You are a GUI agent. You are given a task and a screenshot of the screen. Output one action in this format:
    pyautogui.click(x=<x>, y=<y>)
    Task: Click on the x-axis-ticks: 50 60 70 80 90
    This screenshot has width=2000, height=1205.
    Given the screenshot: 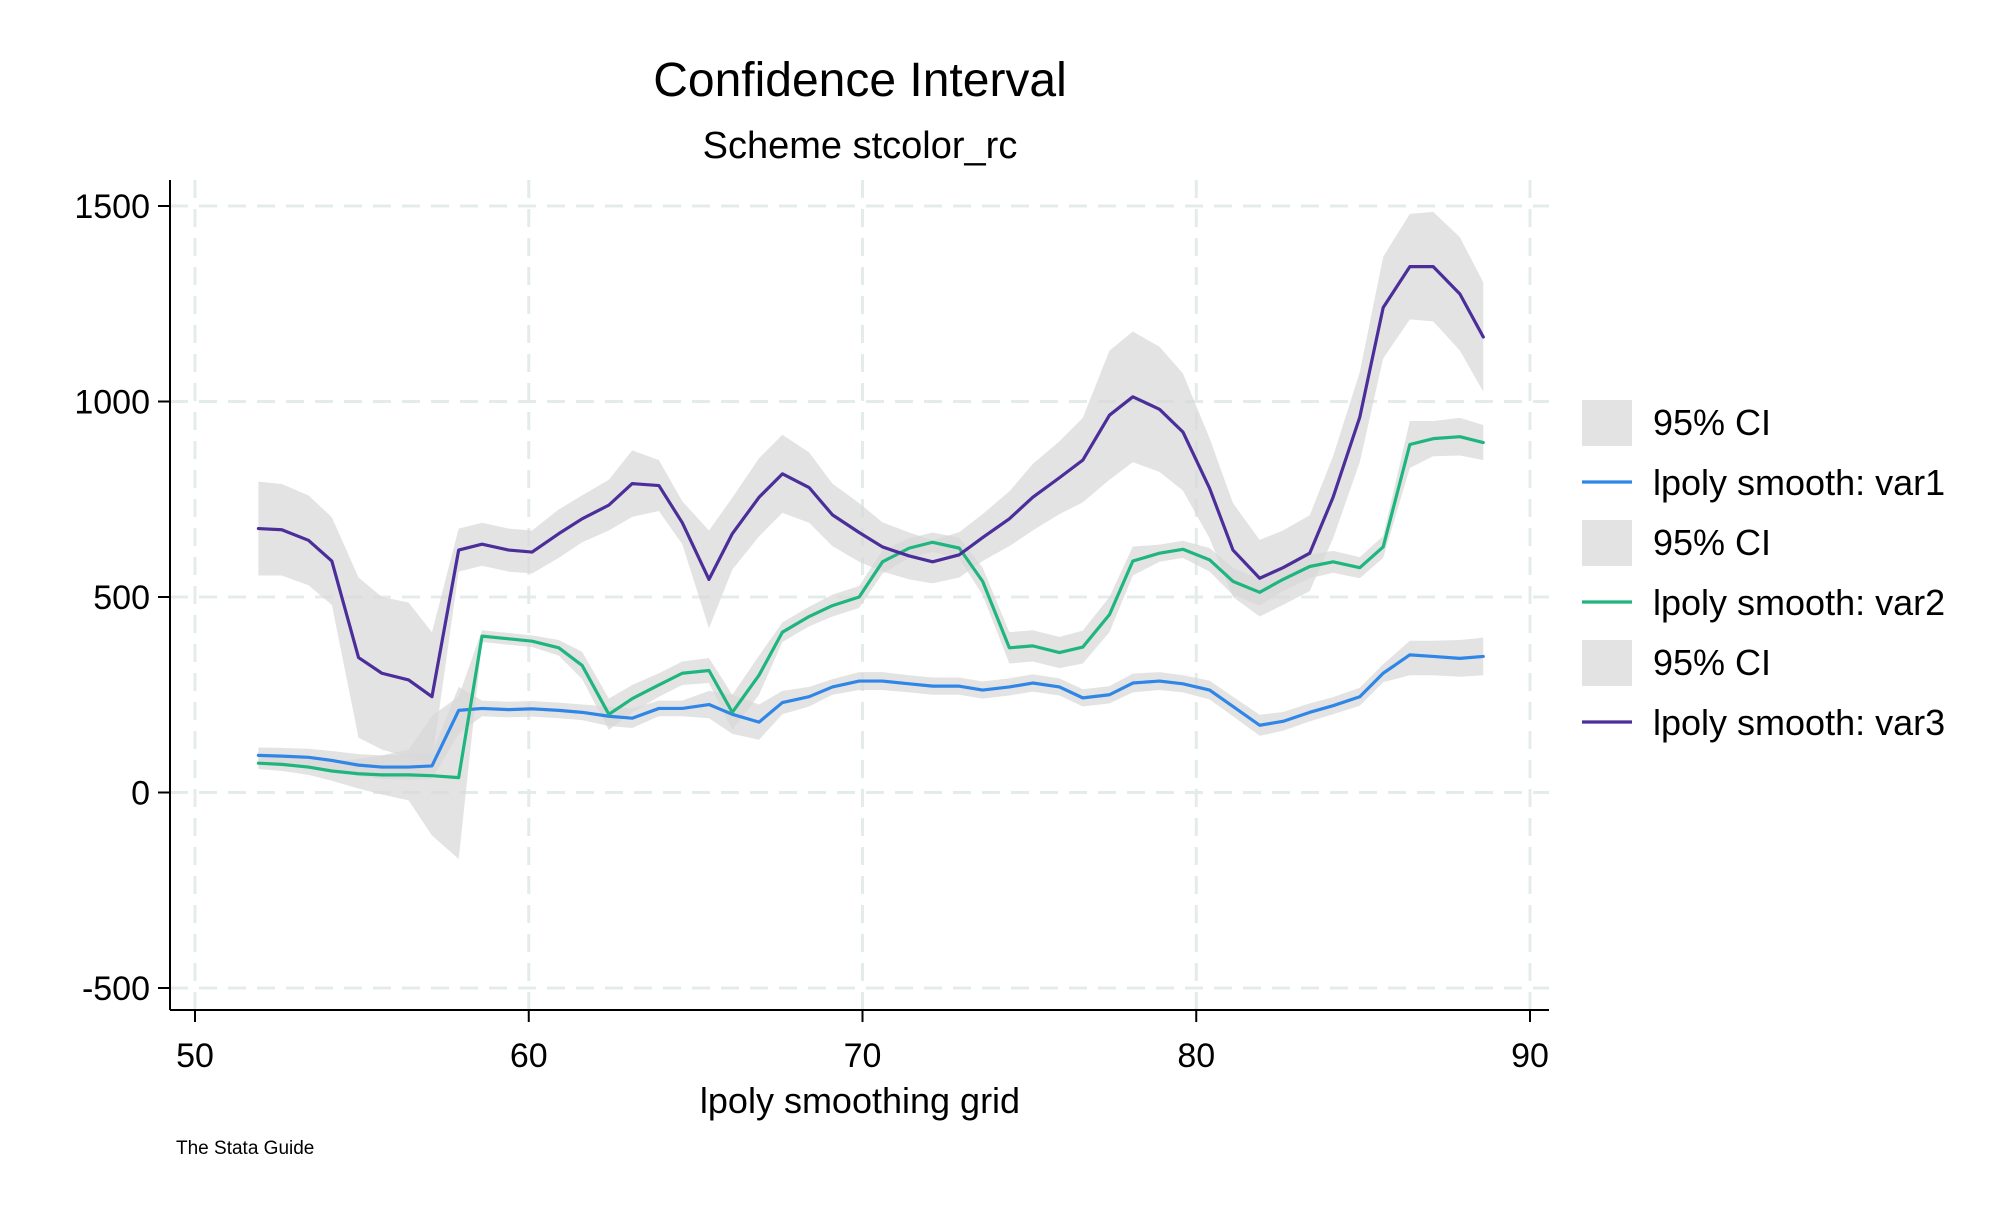 What is the action you would take?
    pyautogui.click(x=862, y=1042)
    